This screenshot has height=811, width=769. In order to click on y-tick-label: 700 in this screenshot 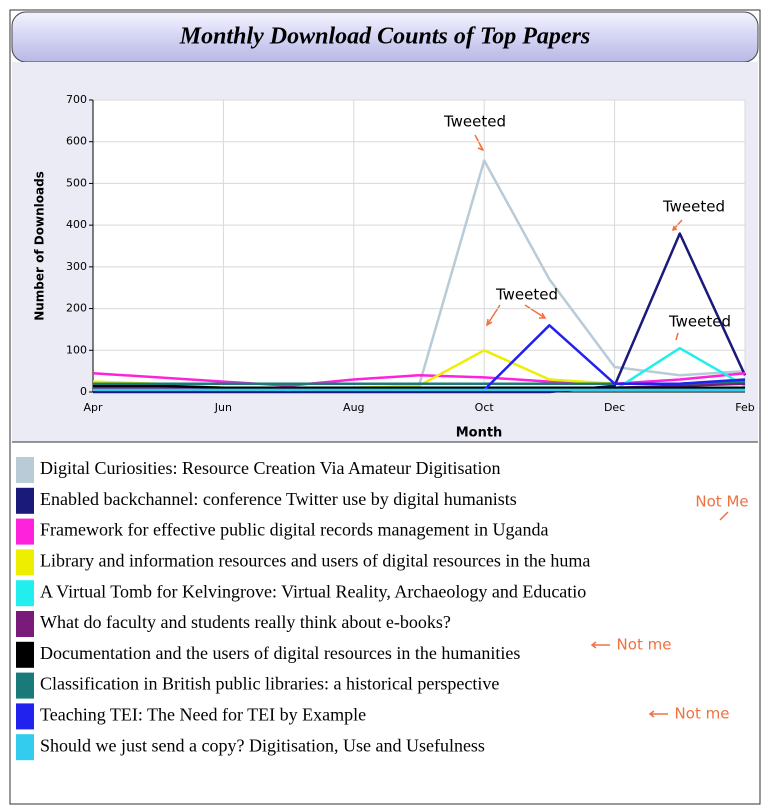, I will do `click(76, 99)`.